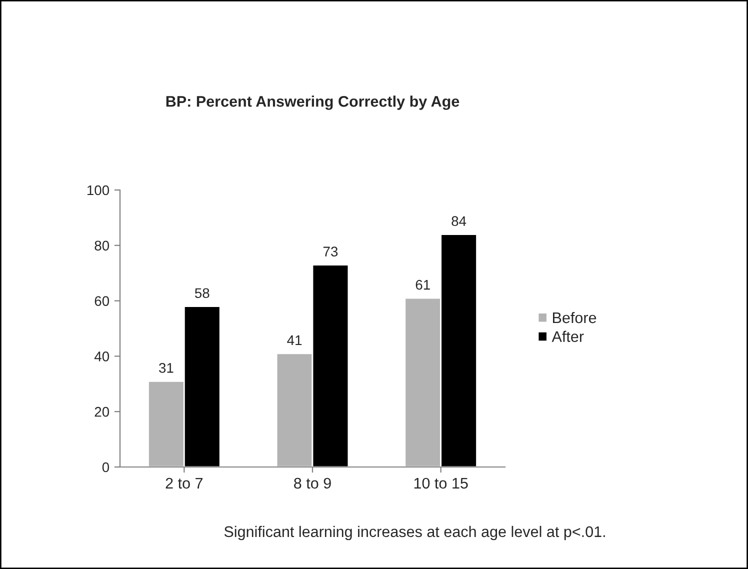 The image size is (748, 569). What do you see at coordinates (330, 251) in the screenshot?
I see `data-label: 73` at bounding box center [330, 251].